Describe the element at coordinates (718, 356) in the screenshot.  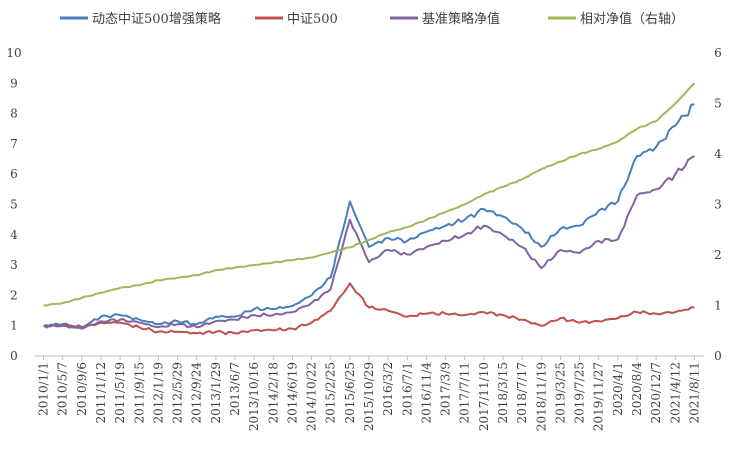
I see `right-y-tick-label: 0` at that location.